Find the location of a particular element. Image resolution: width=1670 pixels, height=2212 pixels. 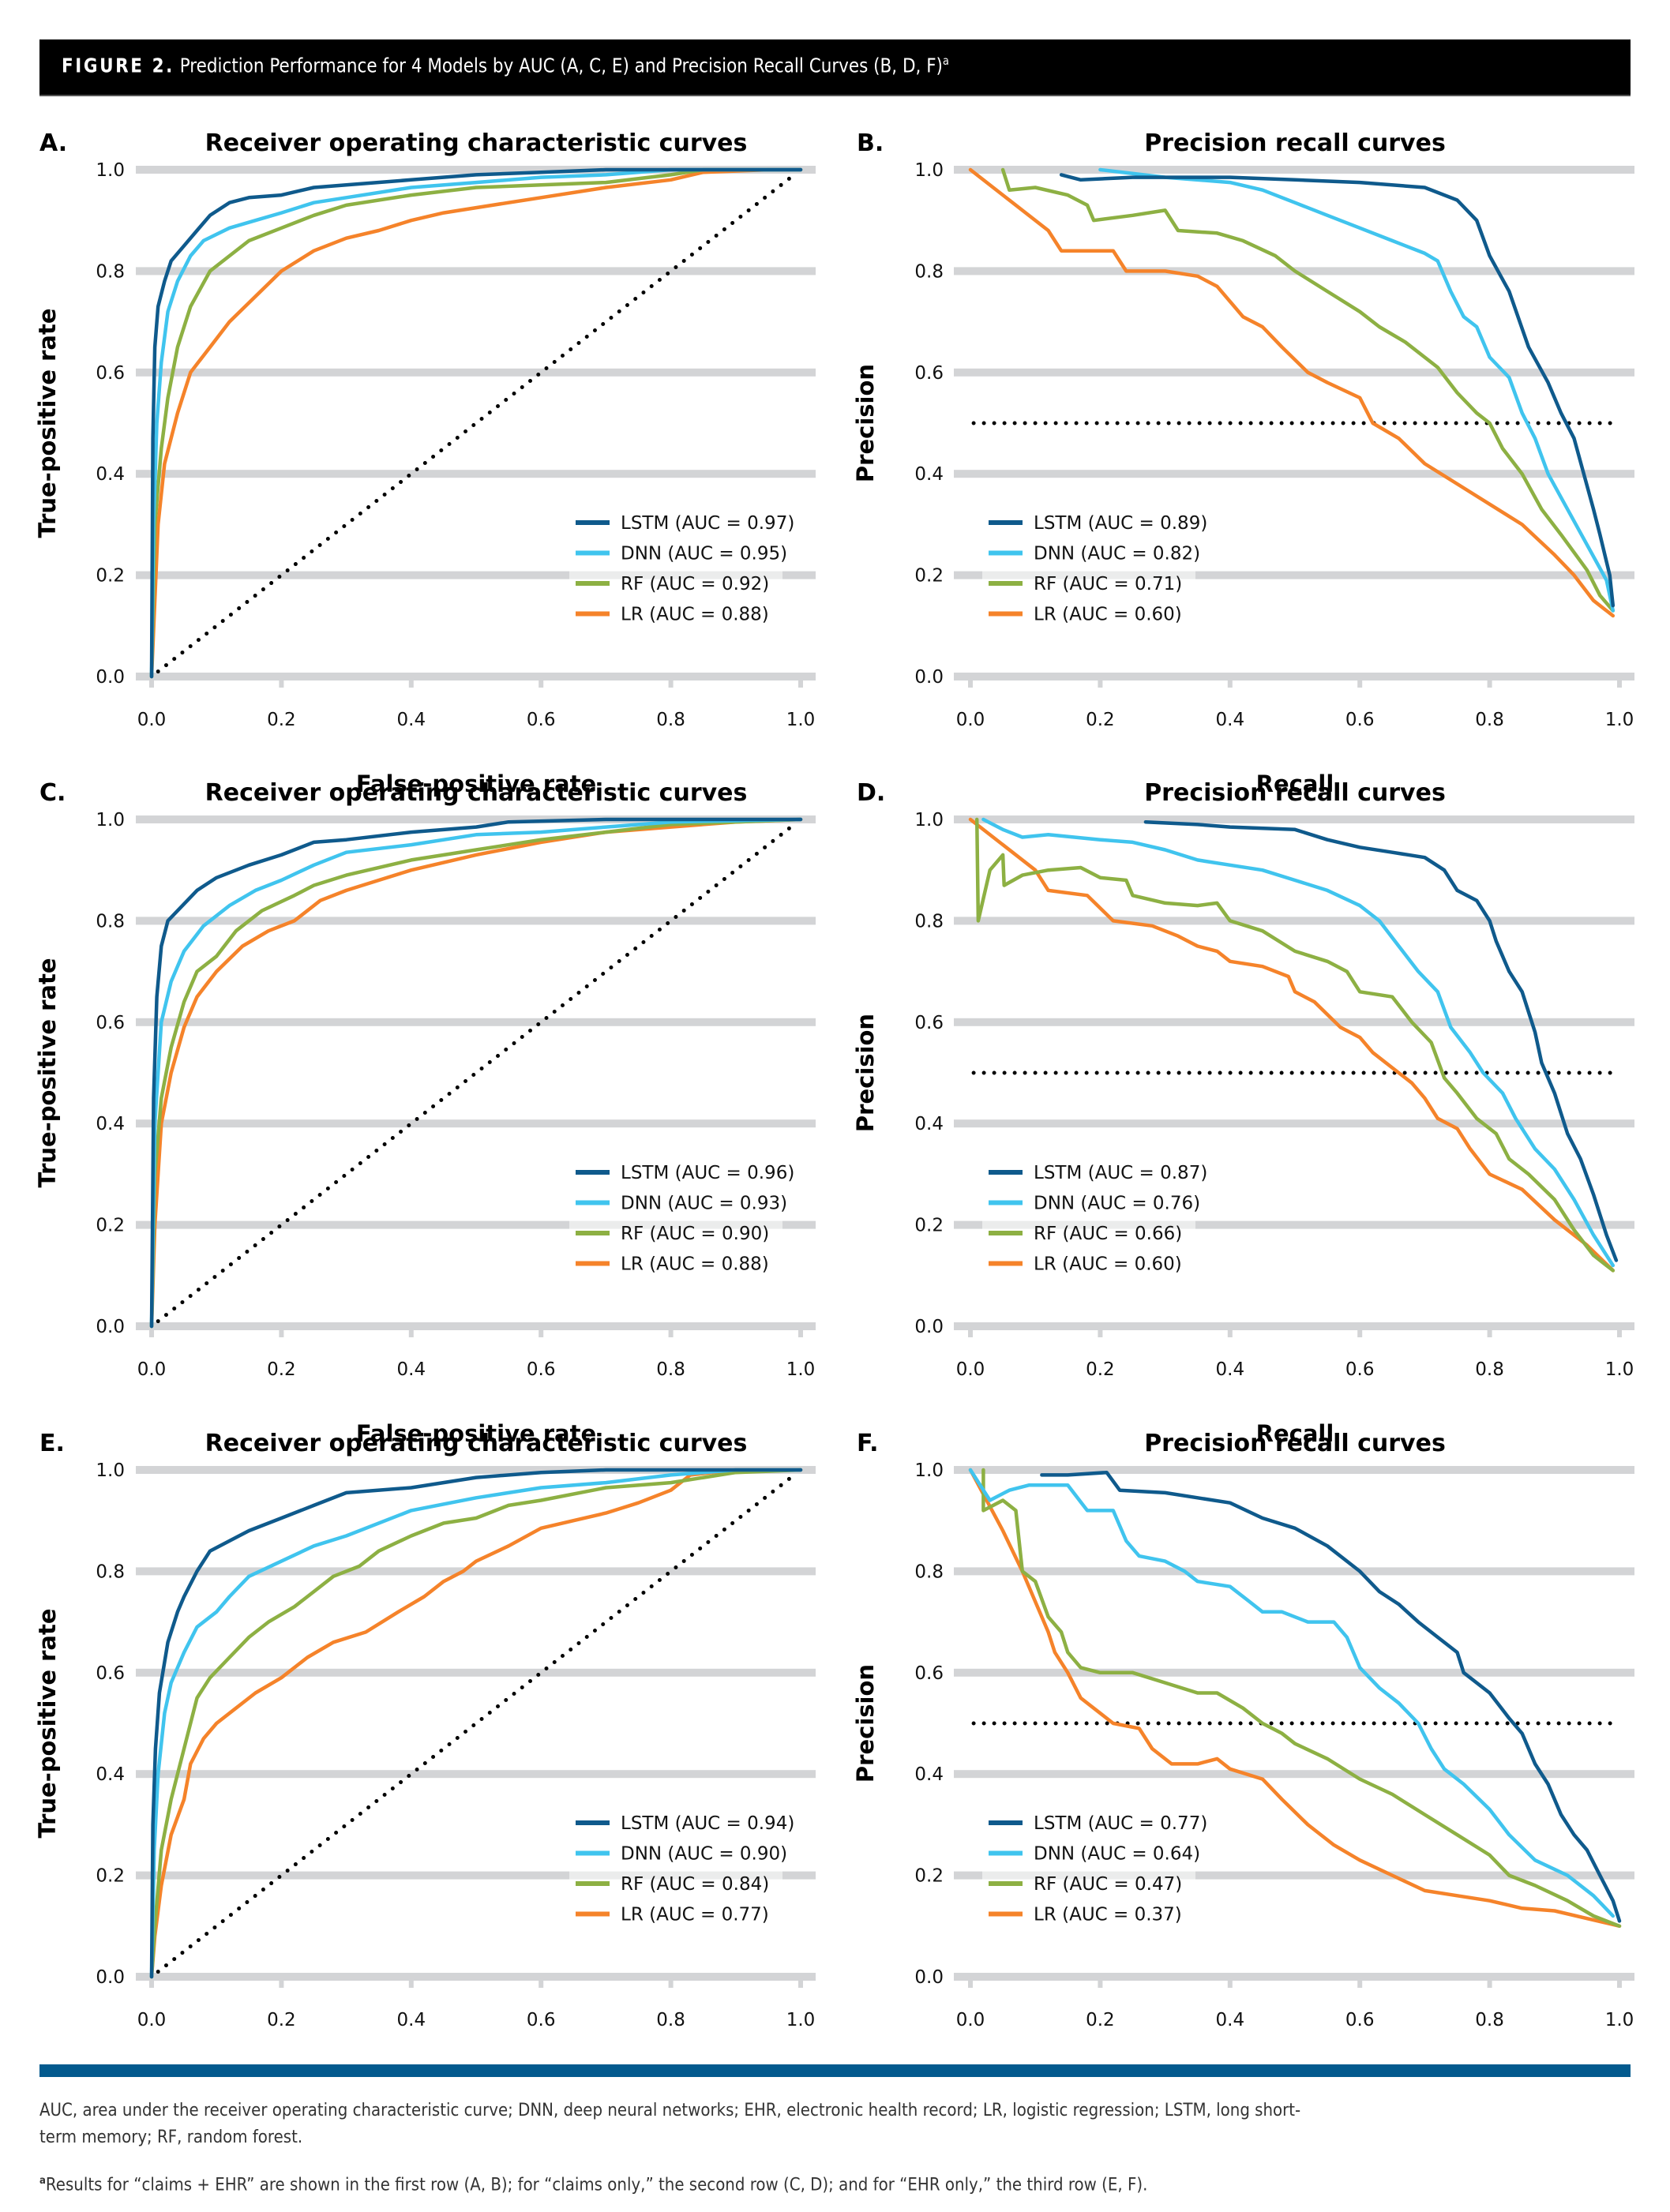

legend-label-rf: RF (AUC = 0.92) is located at coordinates (695, 584).